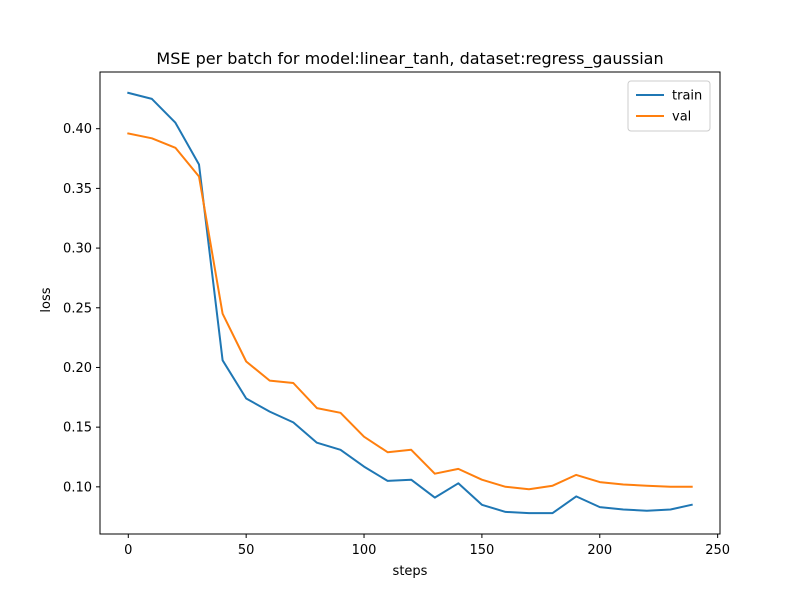  What do you see at coordinates (599, 550) in the screenshot?
I see `x-tick-label: 200` at bounding box center [599, 550].